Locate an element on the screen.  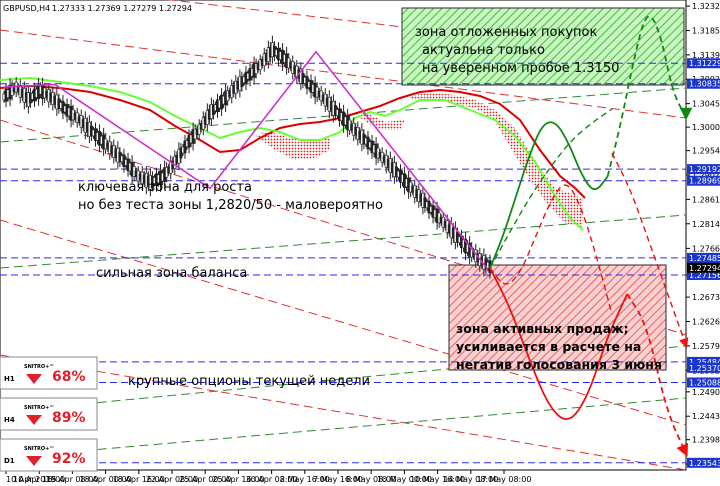
y-tick-label: 1.30000 is located at coordinates (706, 127).